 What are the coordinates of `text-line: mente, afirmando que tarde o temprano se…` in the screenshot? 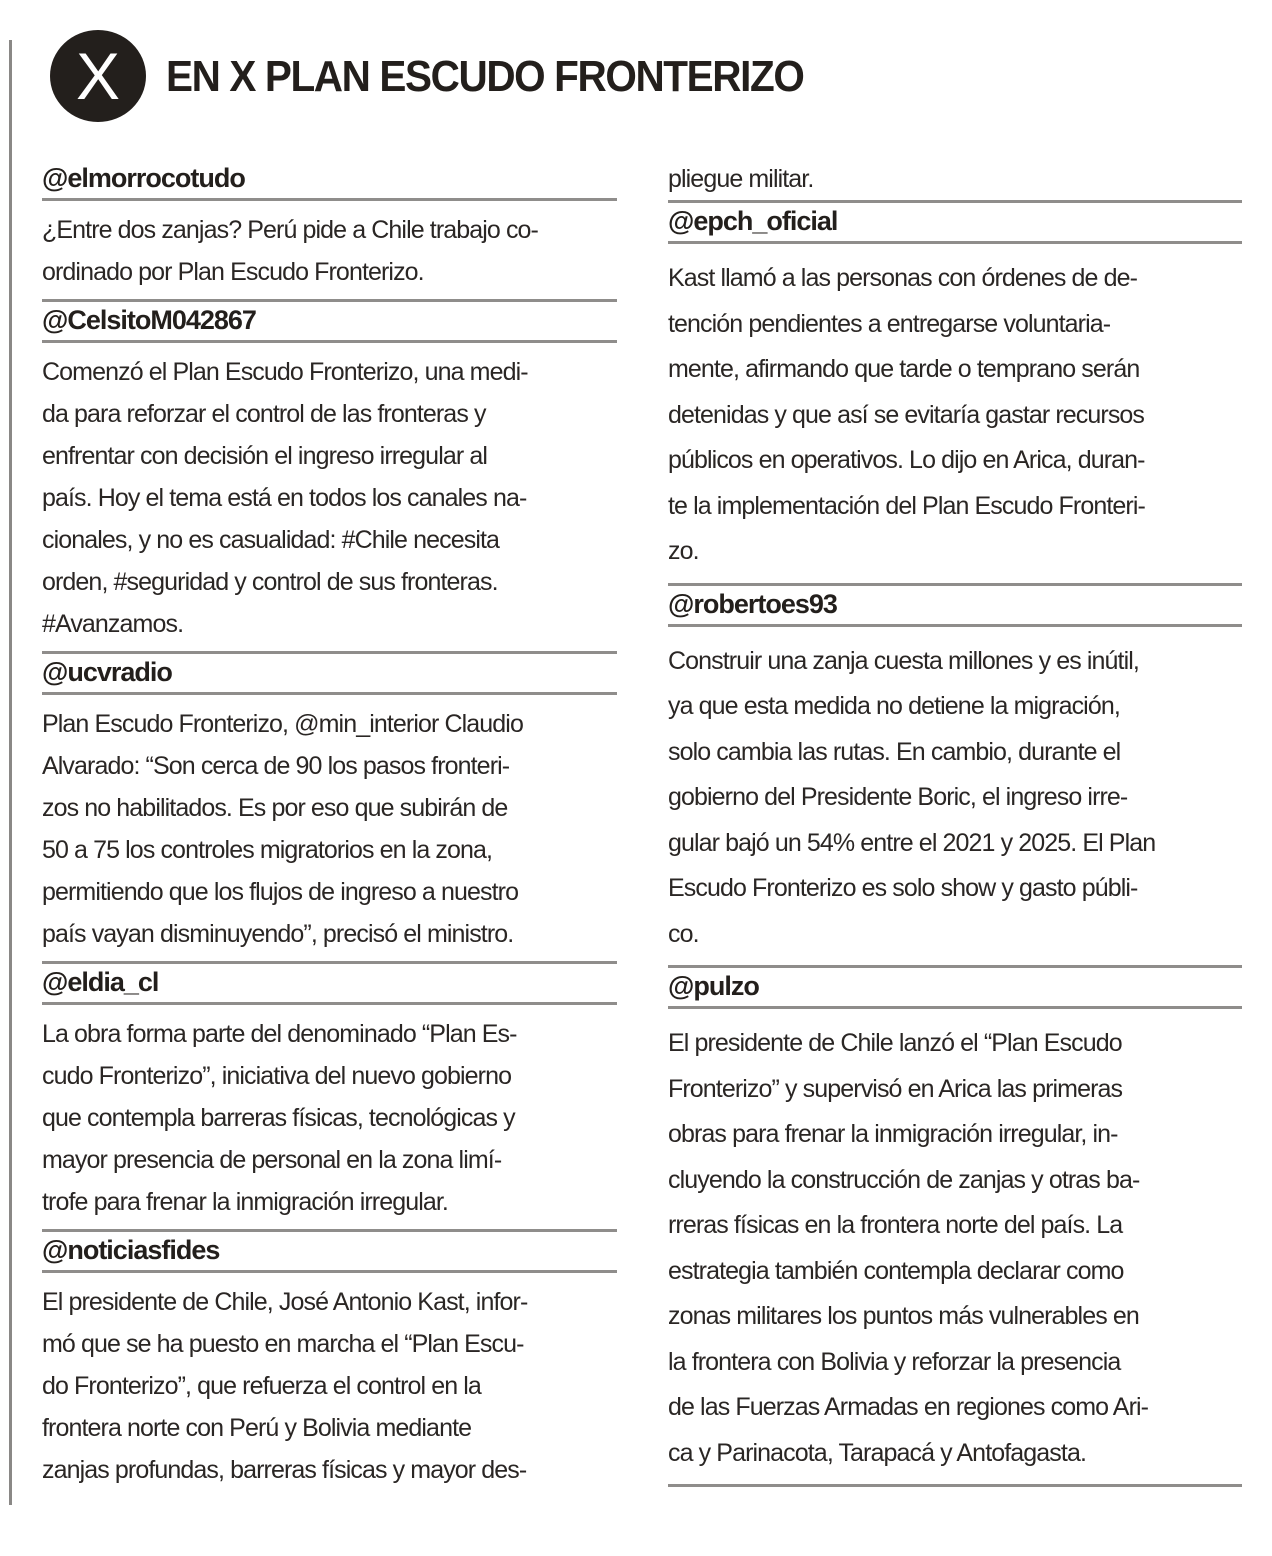 It's located at (904, 369).